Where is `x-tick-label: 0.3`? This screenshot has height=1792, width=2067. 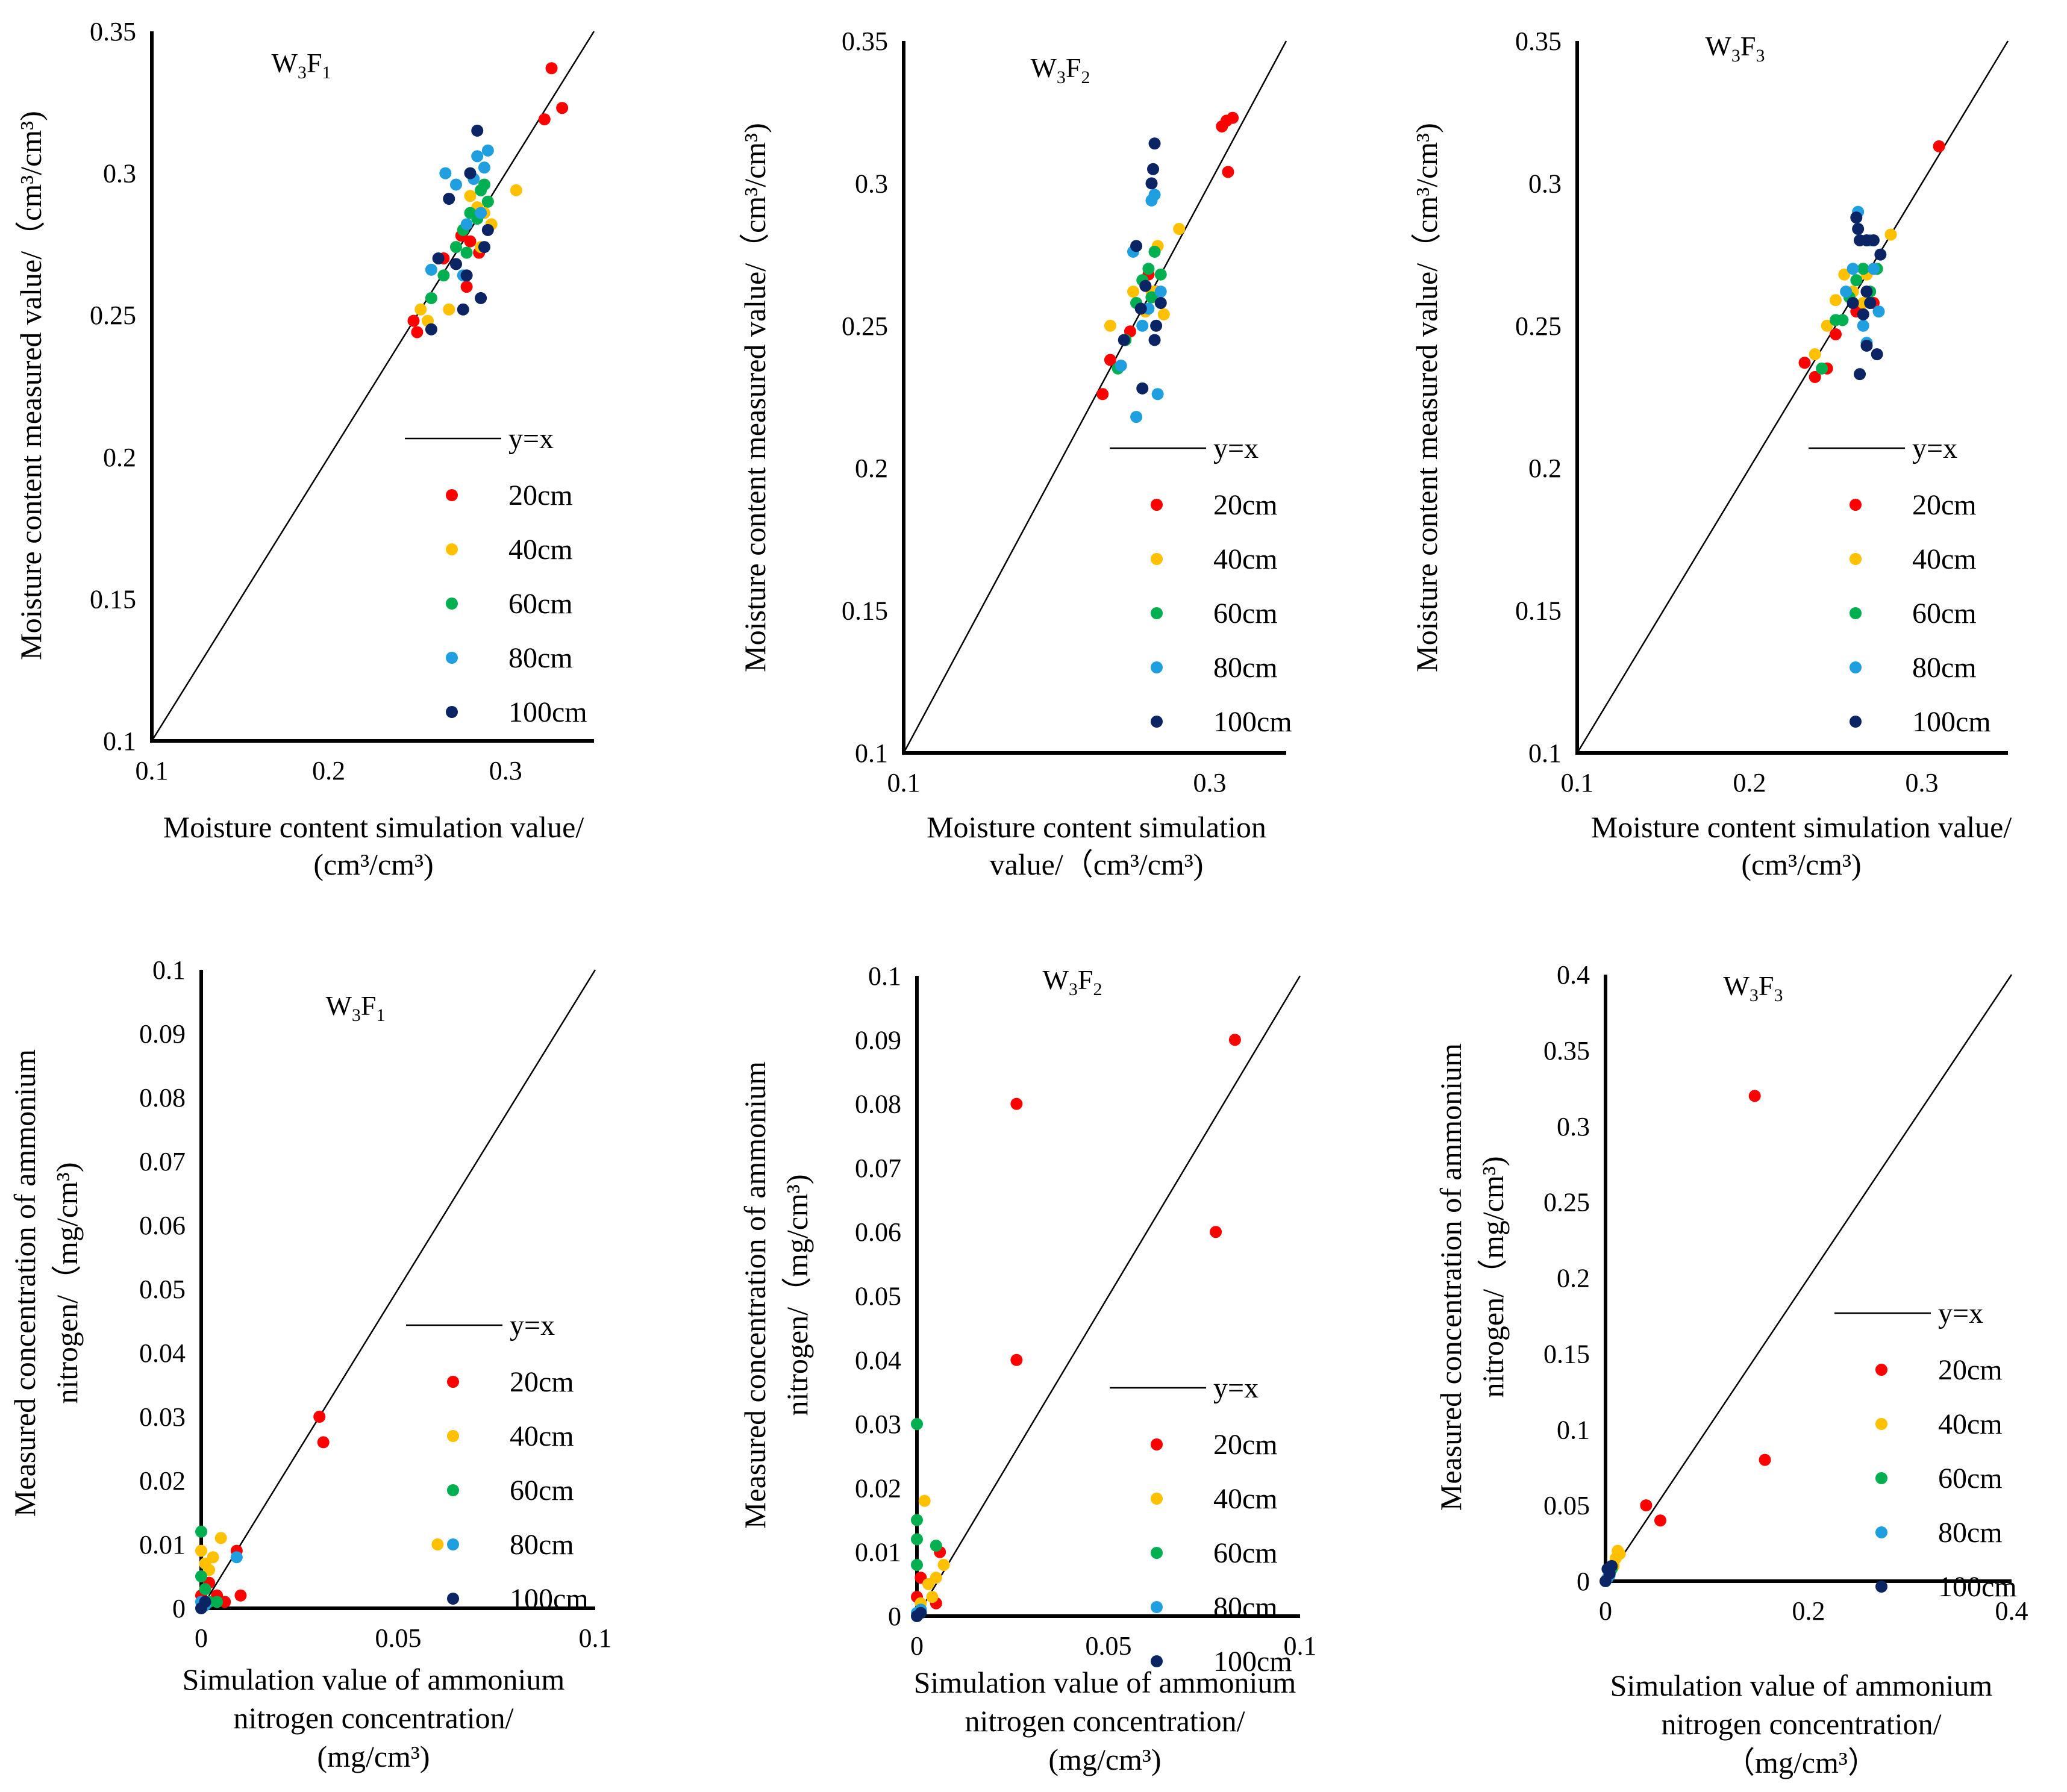 x-tick-label: 0.3 is located at coordinates (1922, 783).